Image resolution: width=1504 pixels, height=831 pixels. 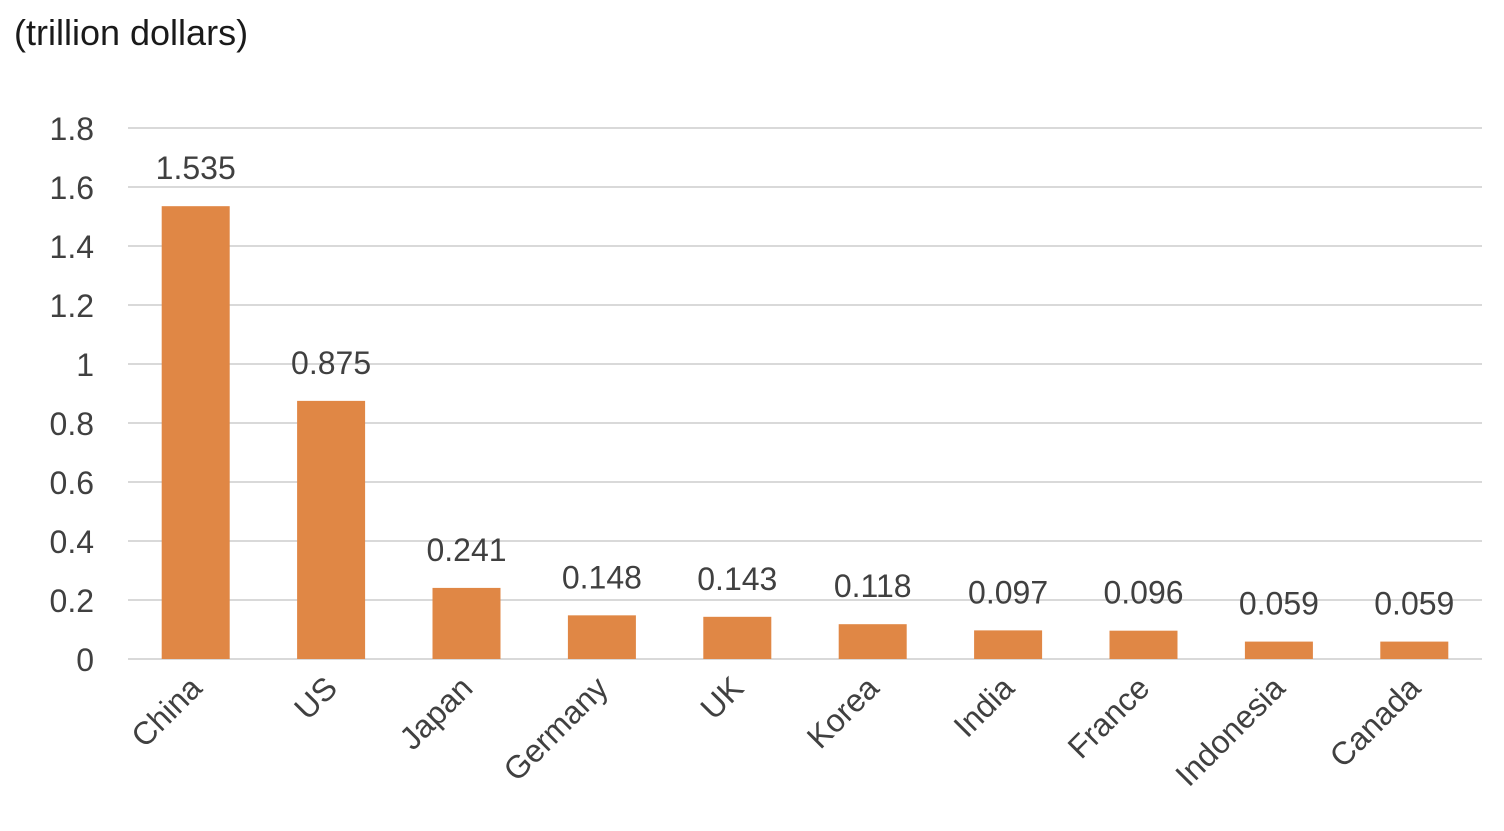 I want to click on bar-france, so click(x=1143, y=644).